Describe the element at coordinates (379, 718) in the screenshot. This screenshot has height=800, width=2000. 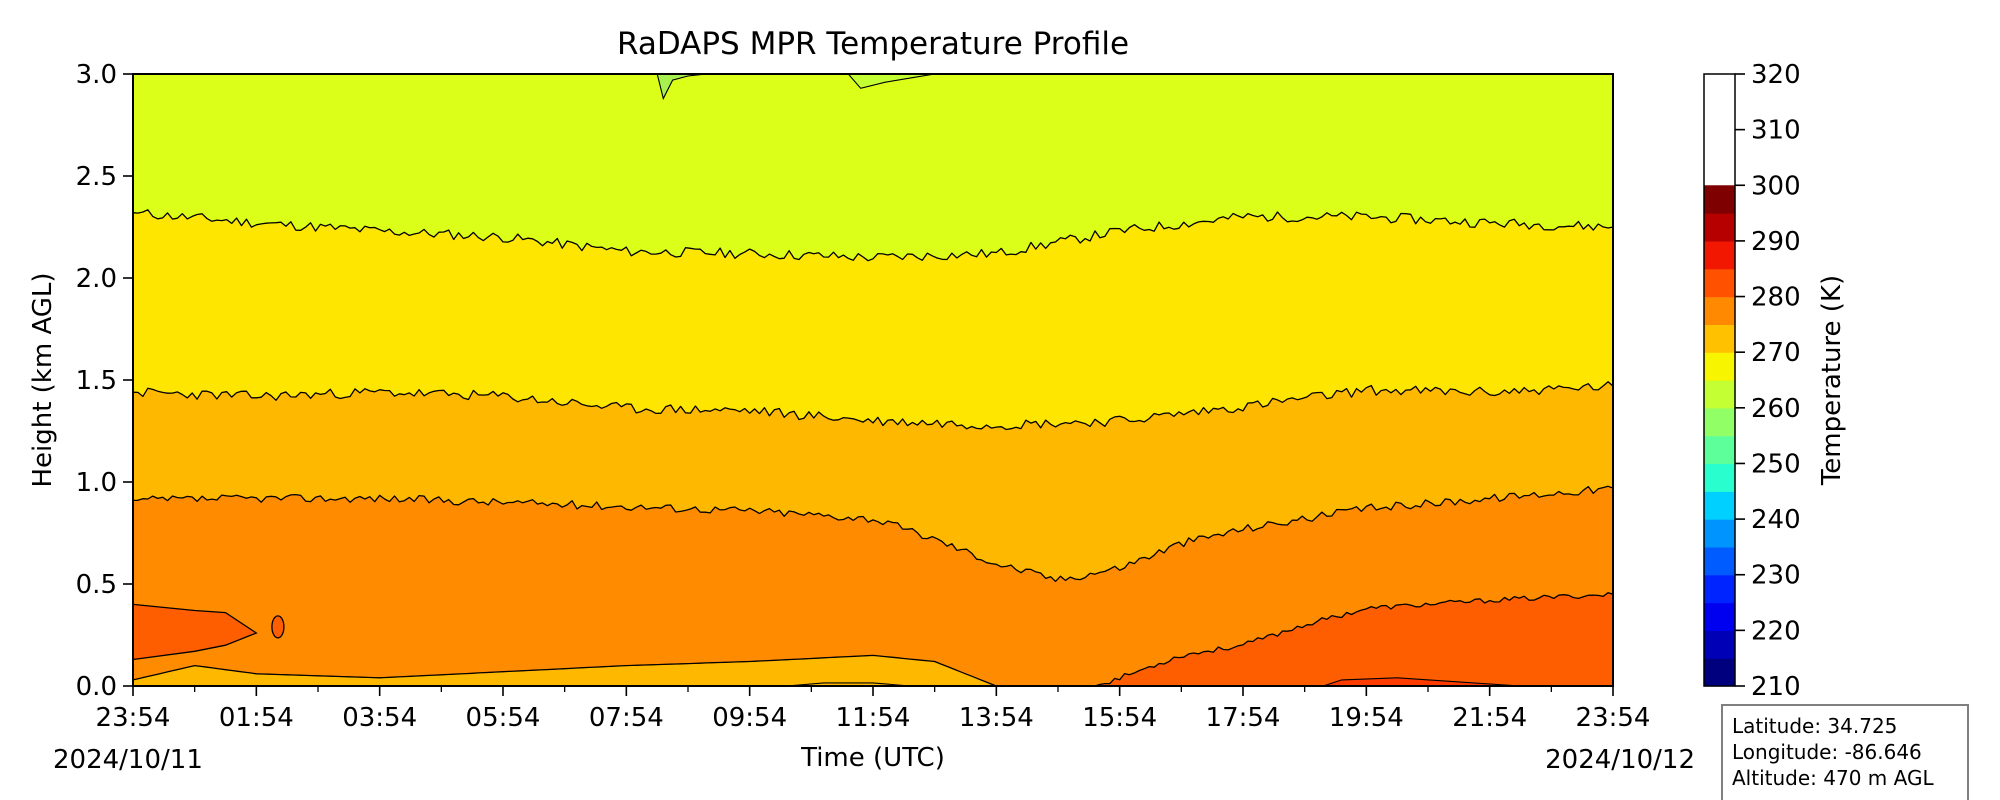
I see `x-tick-label: 03:54` at that location.